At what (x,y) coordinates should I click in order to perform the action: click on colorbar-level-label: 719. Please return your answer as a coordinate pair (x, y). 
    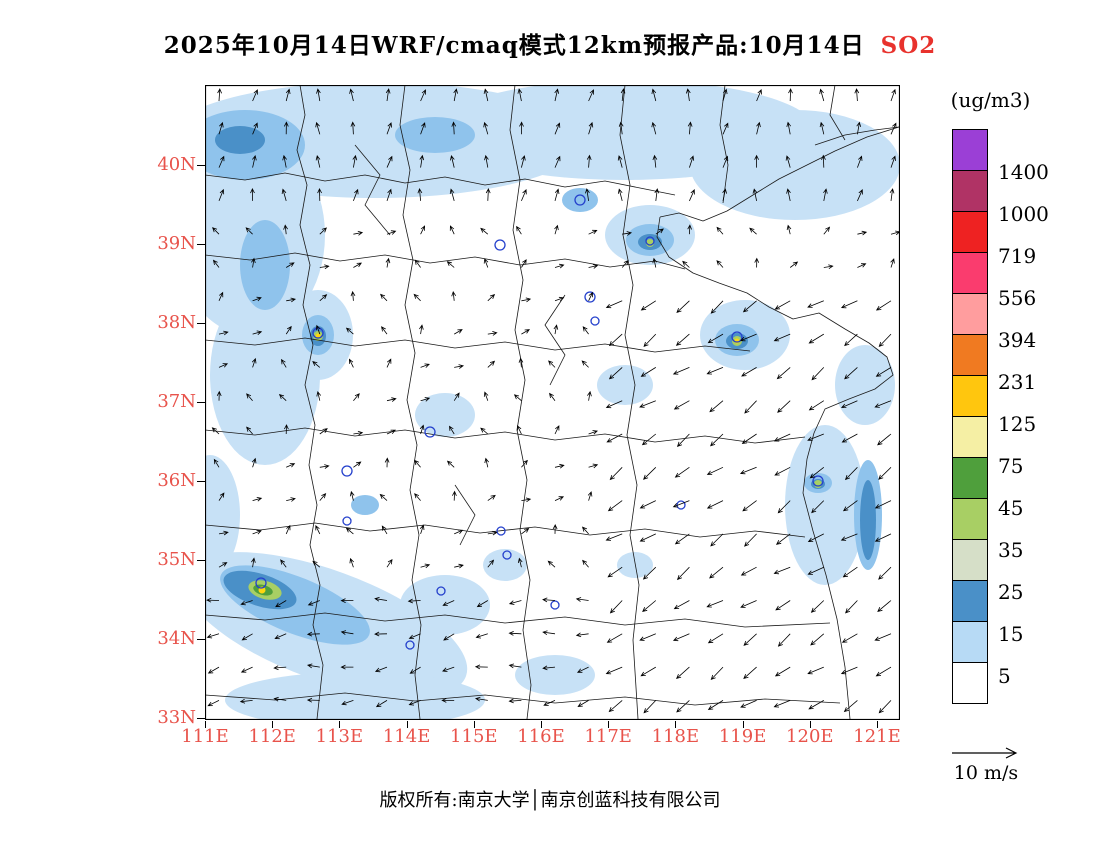
    Looking at the image, I should click on (1017, 256).